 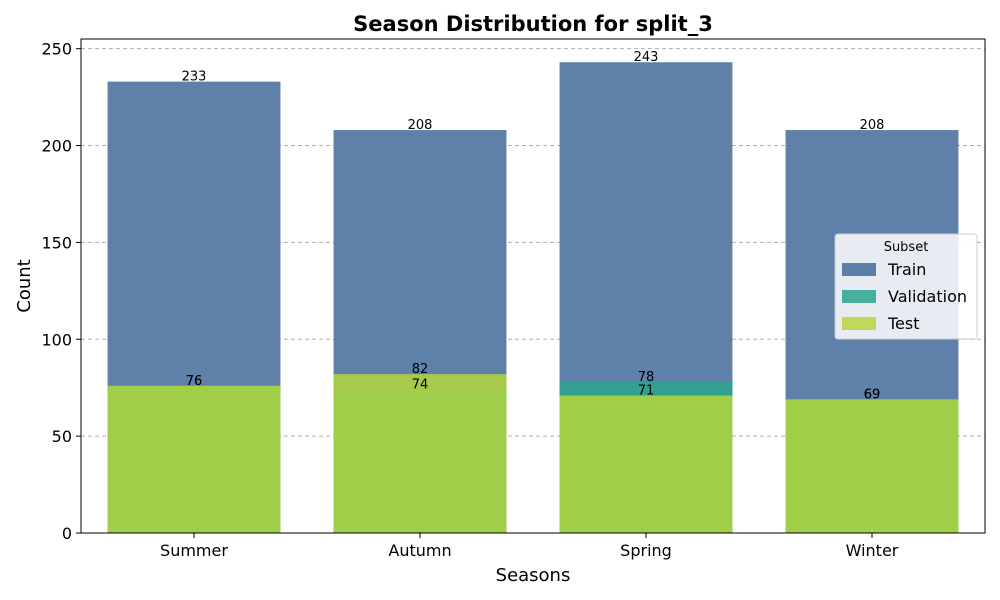 What do you see at coordinates (194, 77) in the screenshot?
I see `data-label-train-summer: 233` at bounding box center [194, 77].